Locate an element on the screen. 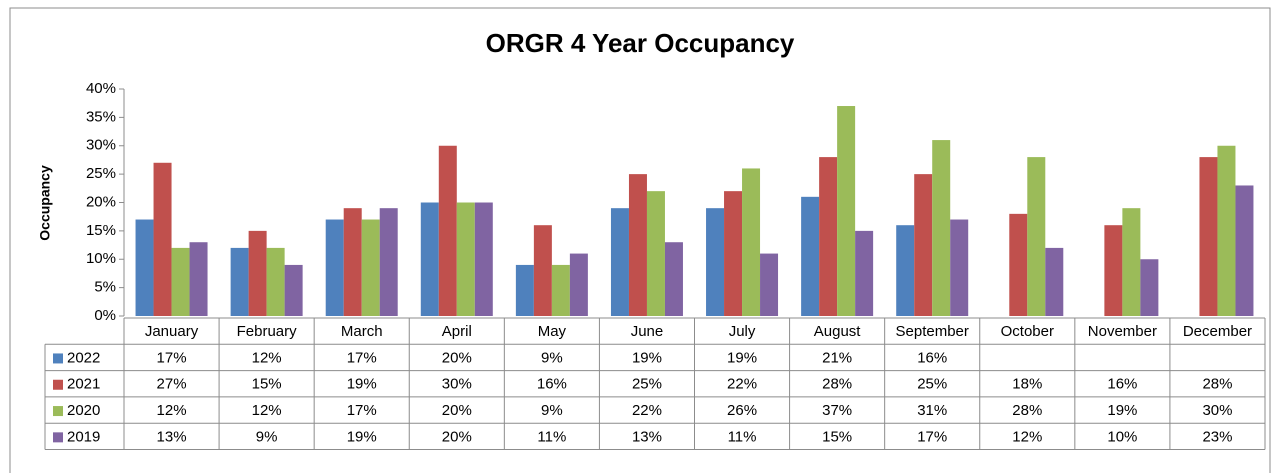  y-tick-label: 5% is located at coordinates (105, 287).